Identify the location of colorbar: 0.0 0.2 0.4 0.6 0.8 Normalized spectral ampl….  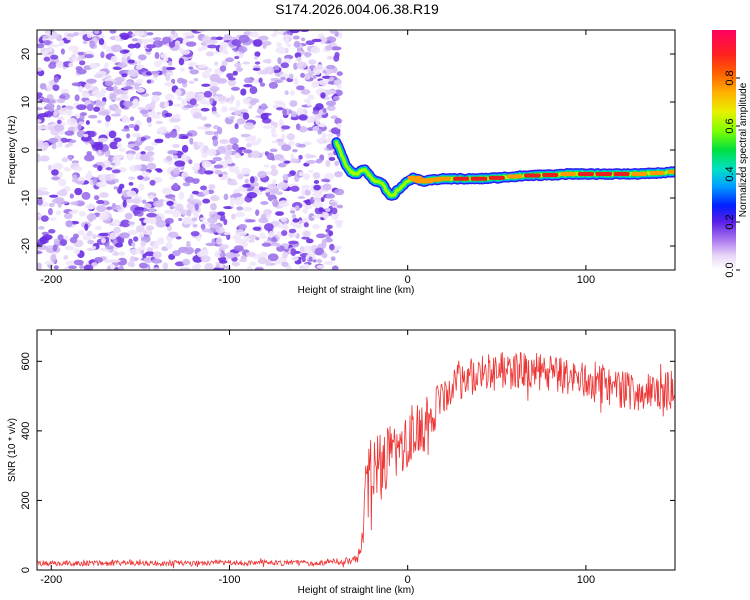
(730, 154).